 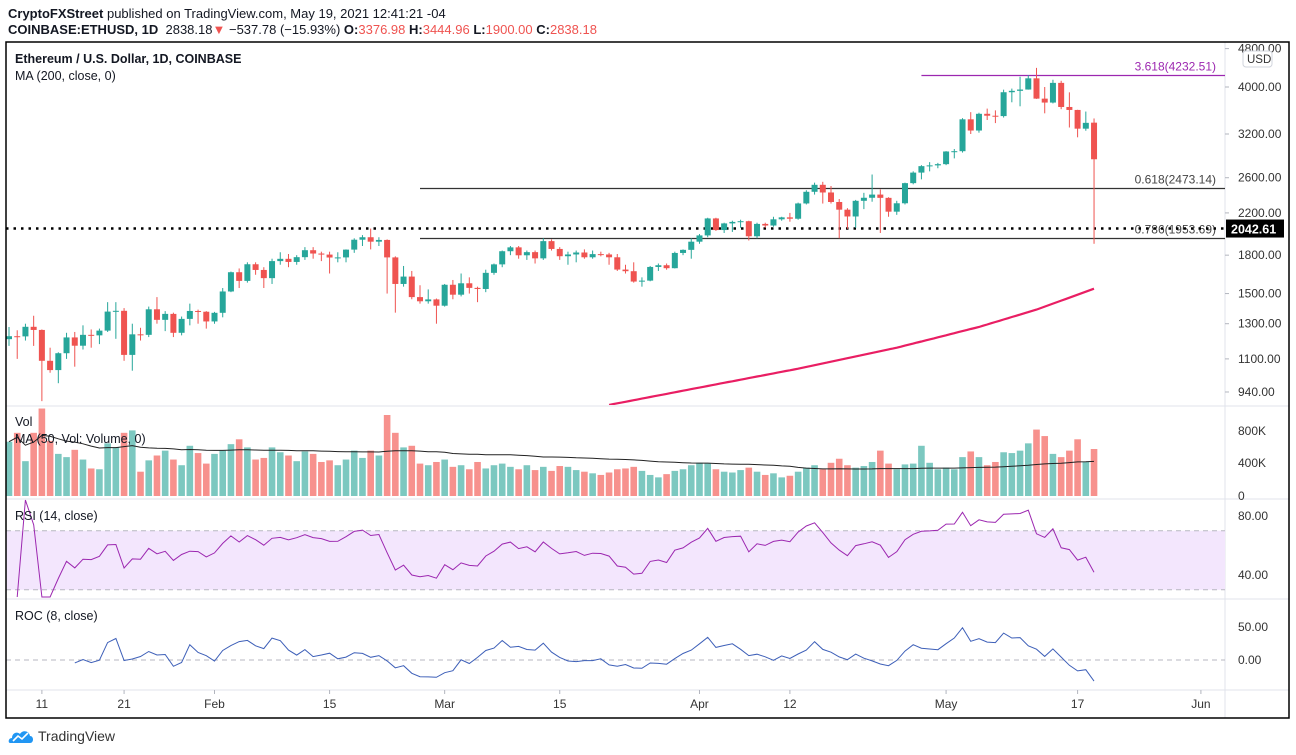 I want to click on currency-badge, so click(x=1257, y=59).